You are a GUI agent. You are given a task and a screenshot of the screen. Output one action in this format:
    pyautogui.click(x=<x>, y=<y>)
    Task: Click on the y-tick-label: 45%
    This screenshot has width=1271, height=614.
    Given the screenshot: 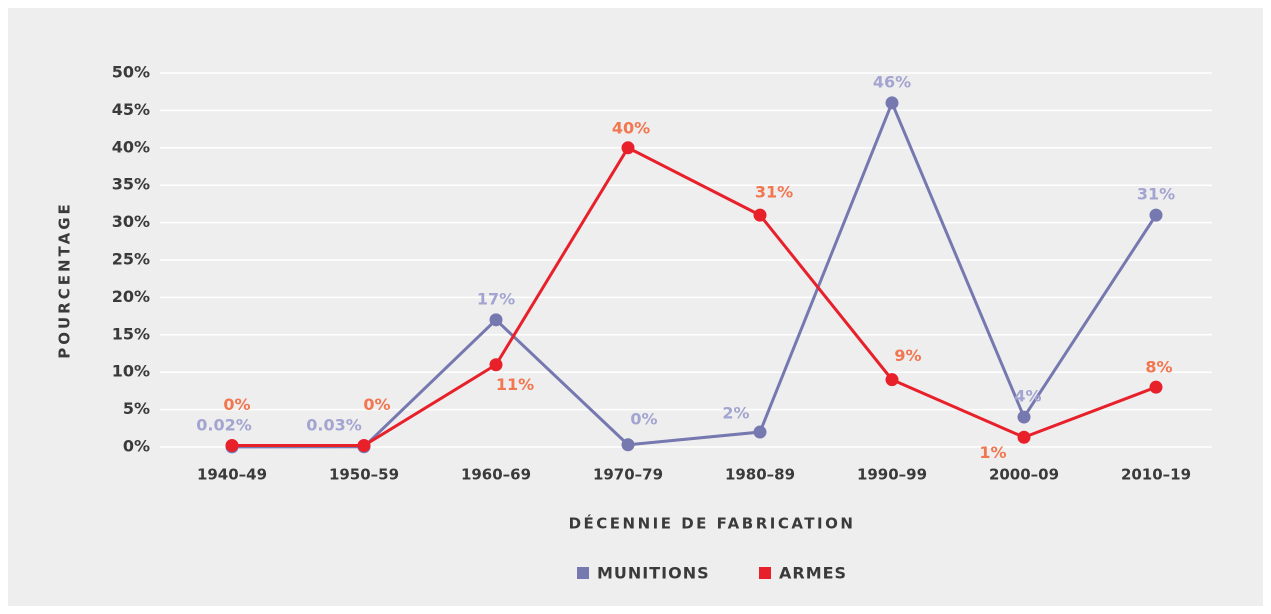 What is the action you would take?
    pyautogui.click(x=131, y=109)
    